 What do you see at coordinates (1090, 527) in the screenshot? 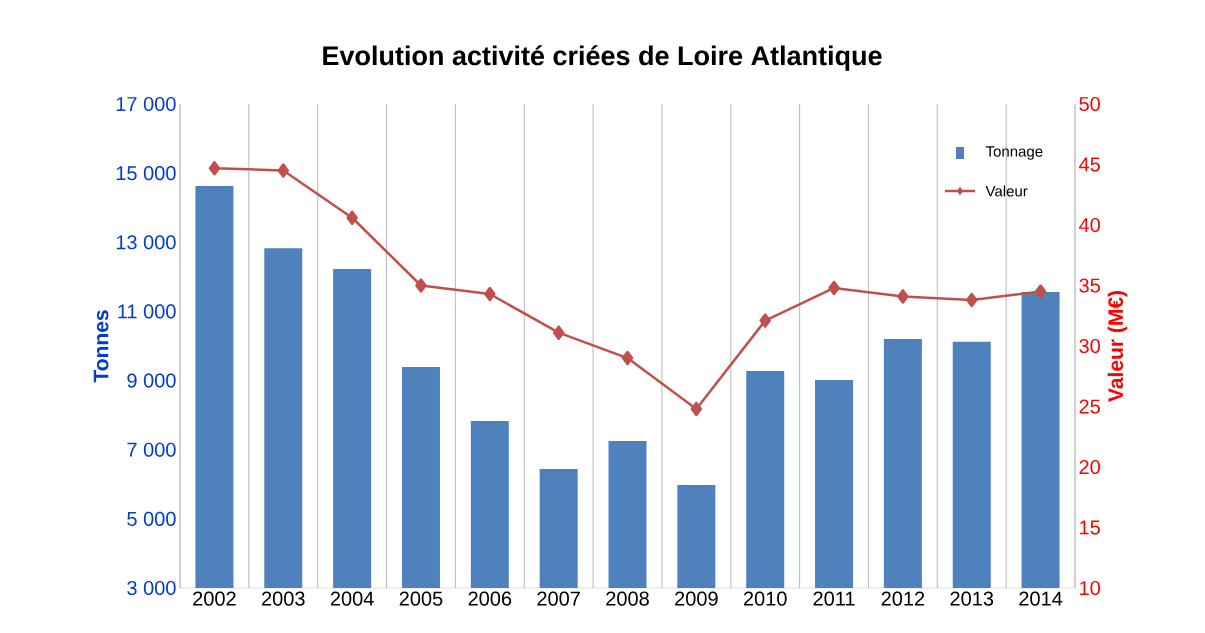
I see `y2-tick-label: 15` at bounding box center [1090, 527].